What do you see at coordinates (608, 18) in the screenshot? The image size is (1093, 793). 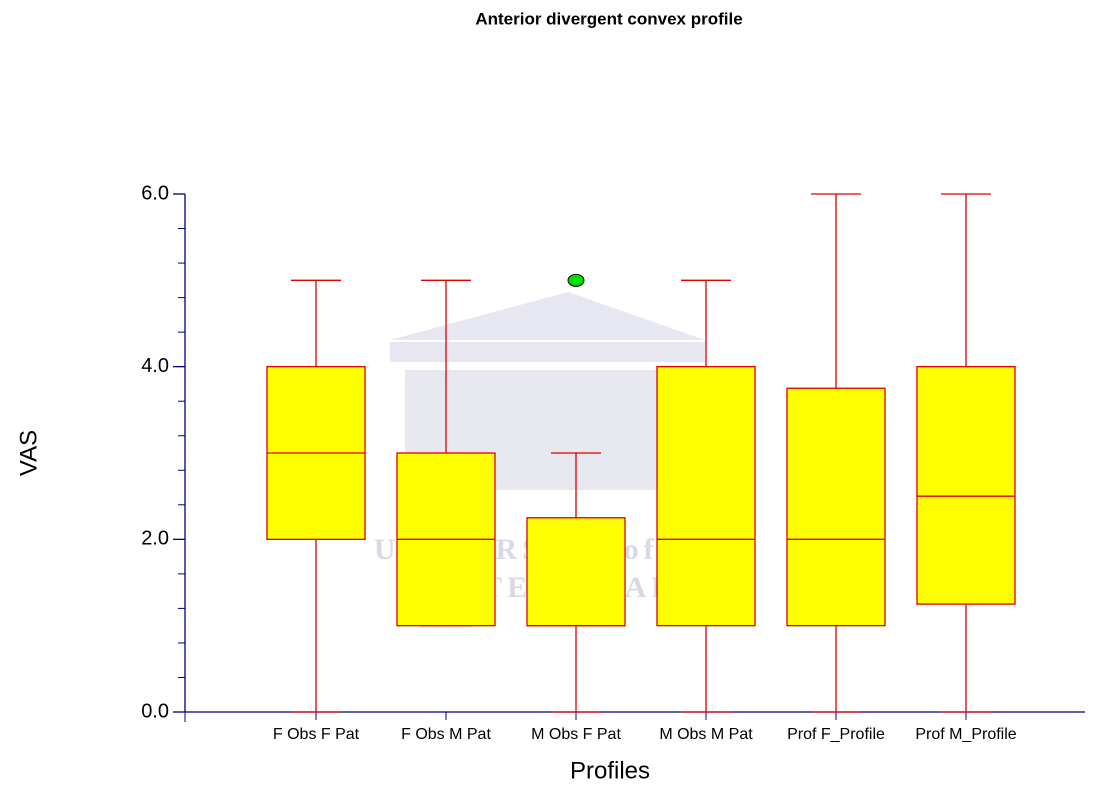 I see `chart-title: Anterior divergent convex profile` at bounding box center [608, 18].